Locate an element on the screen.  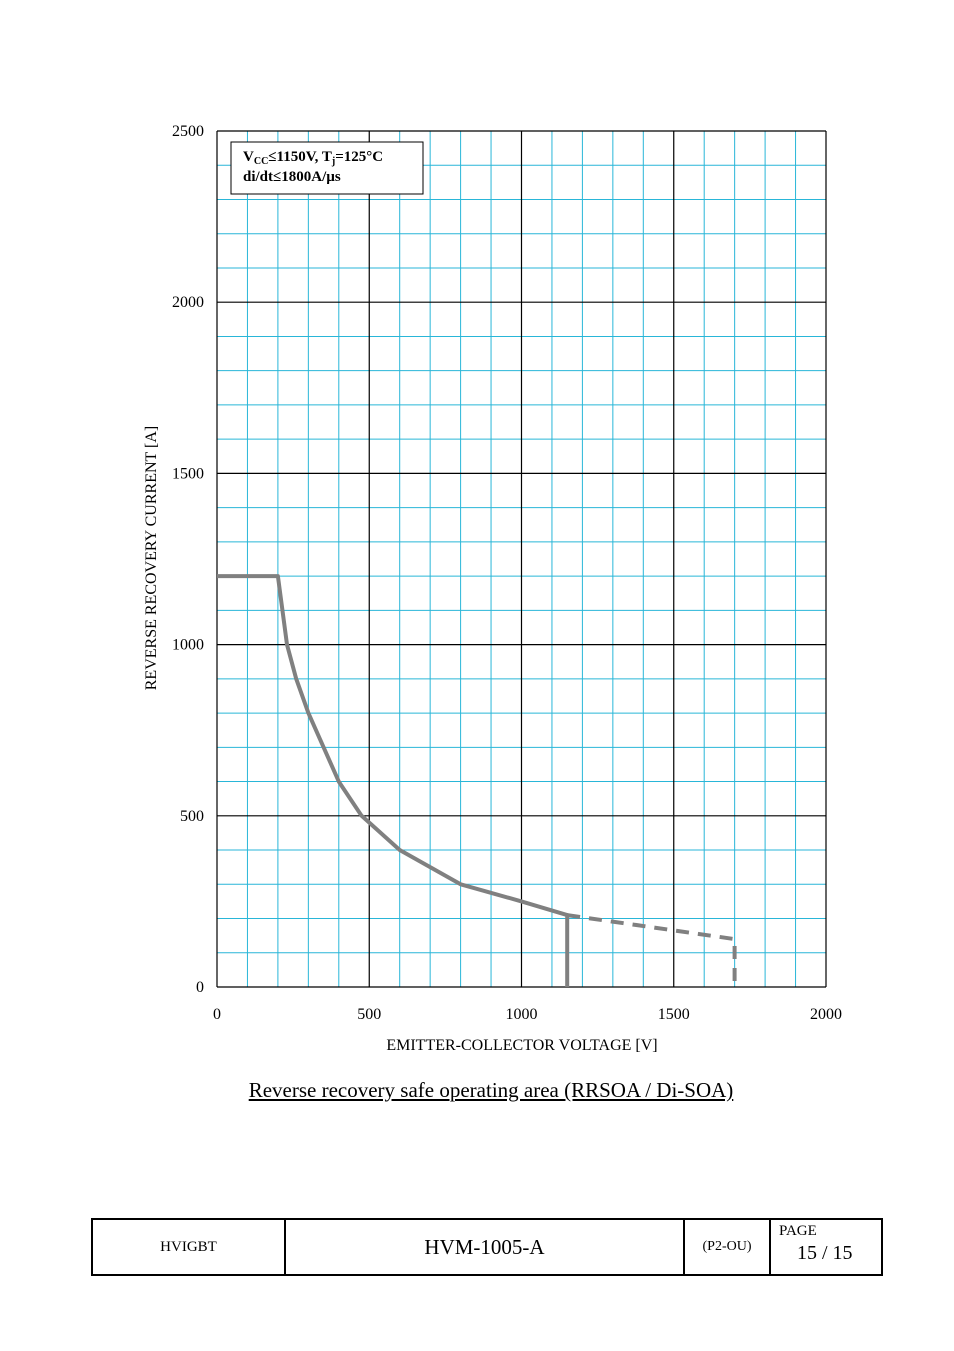
footer-doc-number: HVM-1005-A is located at coordinates (485, 1247).